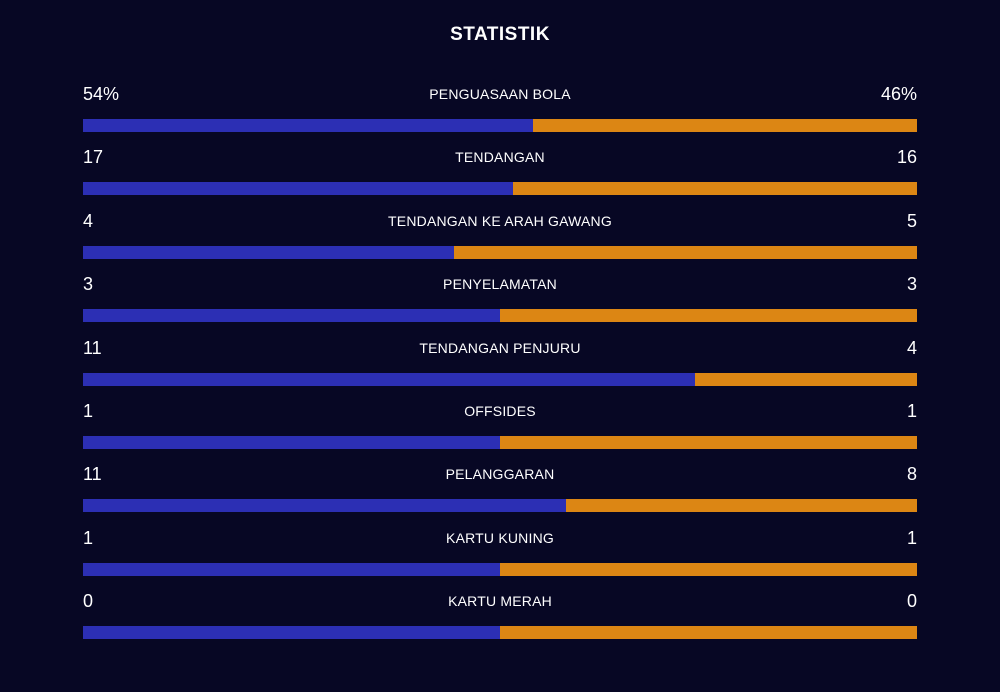 The width and height of the screenshot is (1000, 692). What do you see at coordinates (500, 111) in the screenshot?
I see `stat-row: PENGUASAAN BOLA 54% 46%` at bounding box center [500, 111].